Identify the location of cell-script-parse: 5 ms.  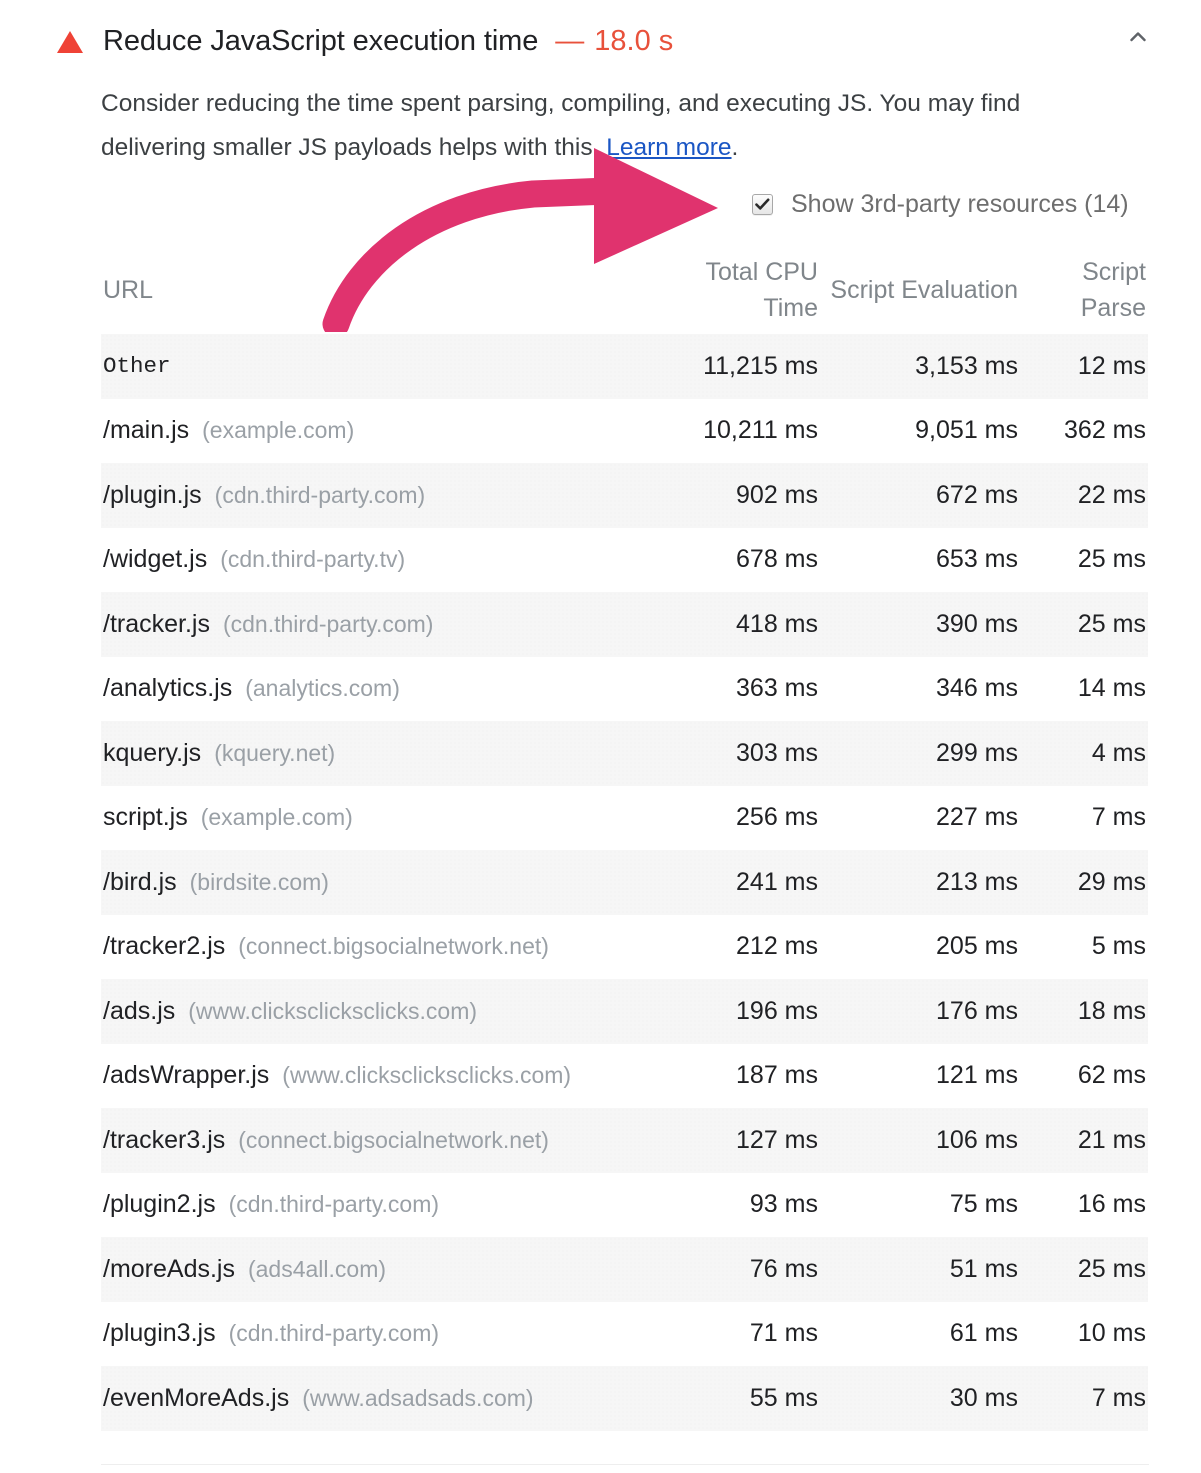
(1118, 946).